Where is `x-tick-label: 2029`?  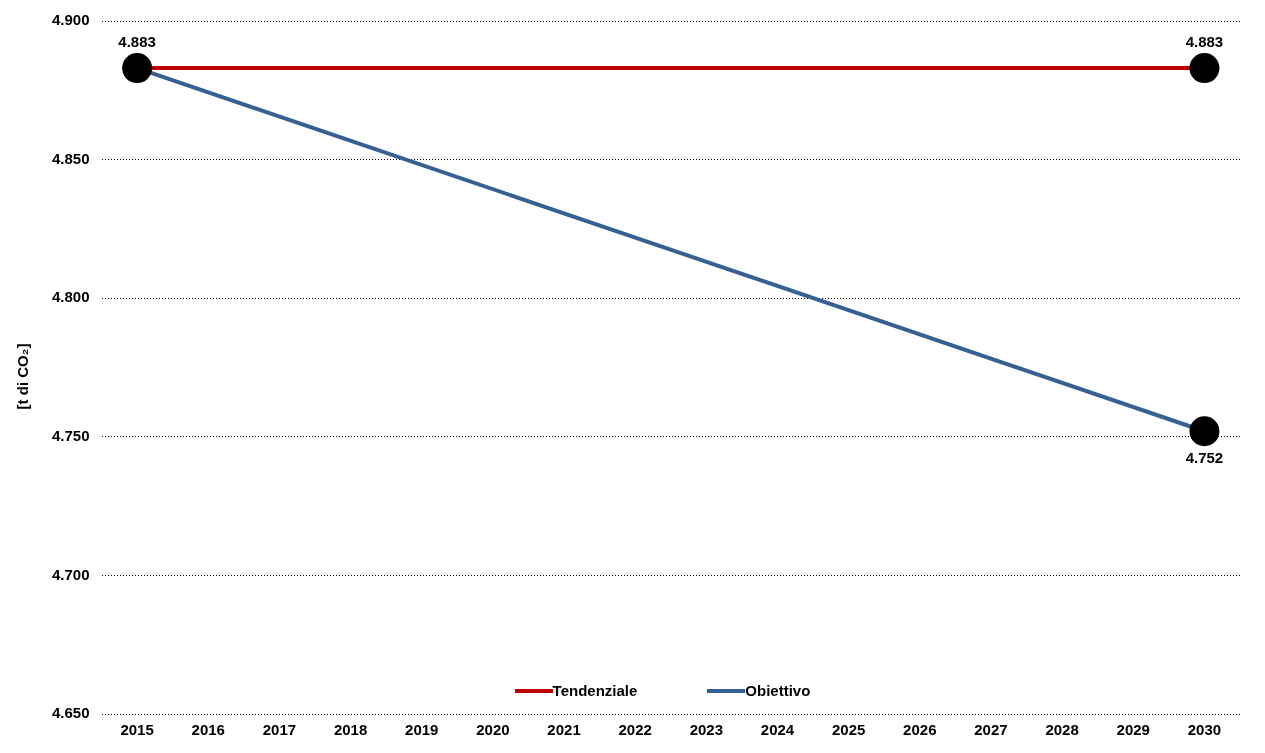 x-tick-label: 2029 is located at coordinates (1133, 730).